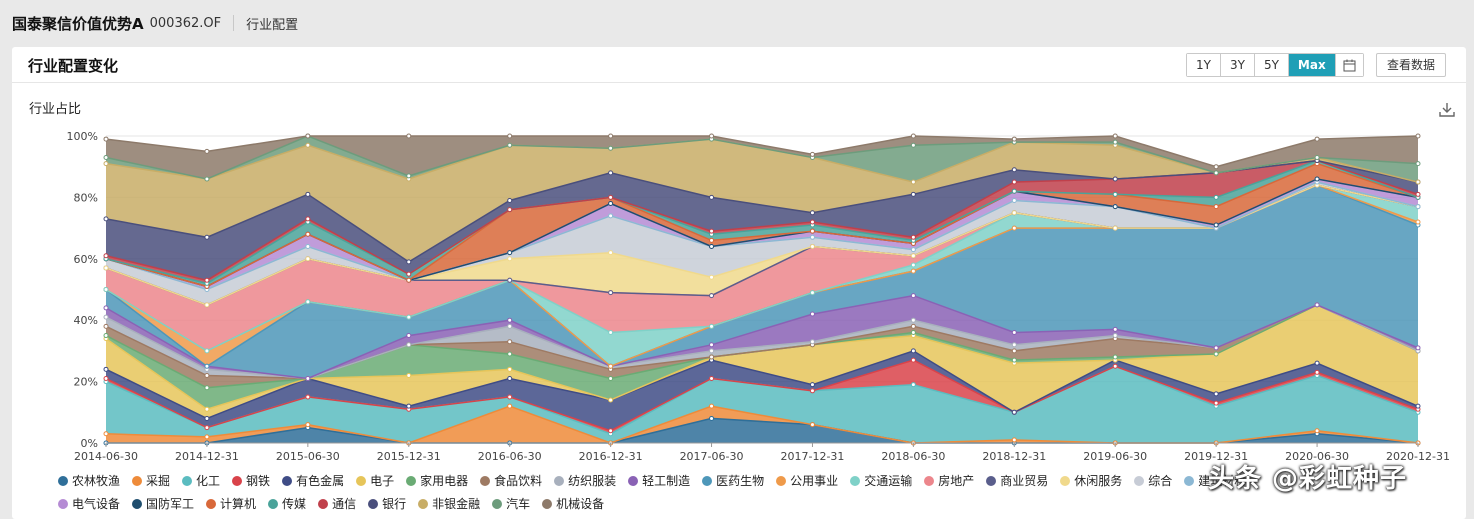 The image size is (1474, 519). I want to click on x-tick-label: 2019-12-31, so click(1216, 456).